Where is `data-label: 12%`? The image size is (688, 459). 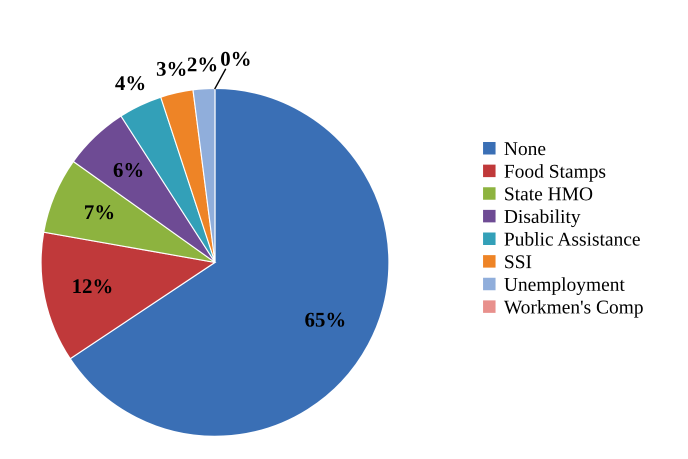
data-label: 12% is located at coordinates (92, 286).